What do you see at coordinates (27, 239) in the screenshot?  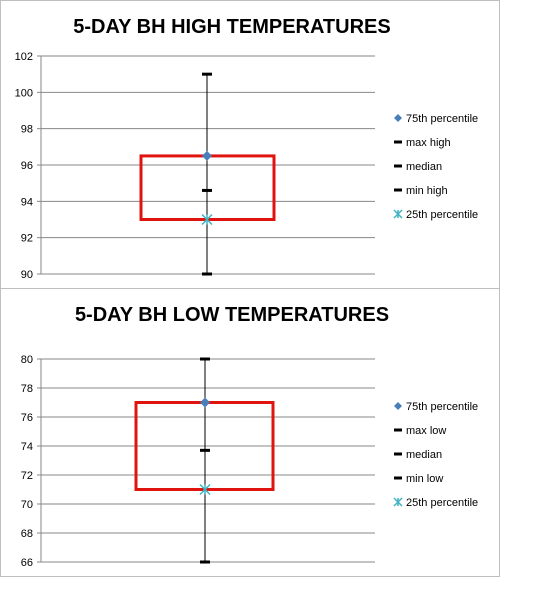 I see `y-tick-label: 92` at bounding box center [27, 239].